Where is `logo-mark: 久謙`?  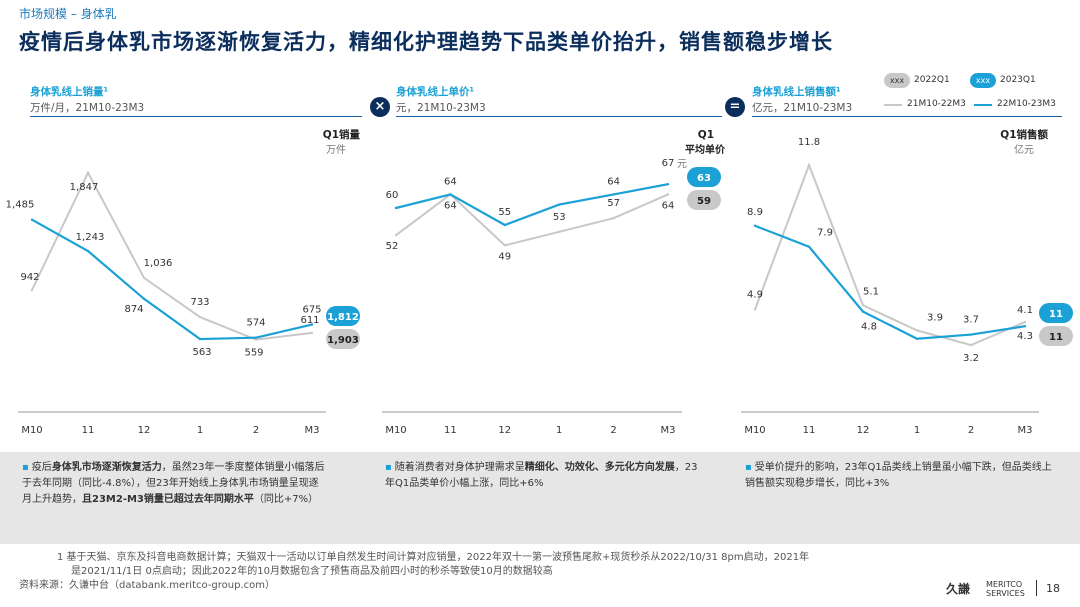 logo-mark: 久謙 is located at coordinates (958, 589).